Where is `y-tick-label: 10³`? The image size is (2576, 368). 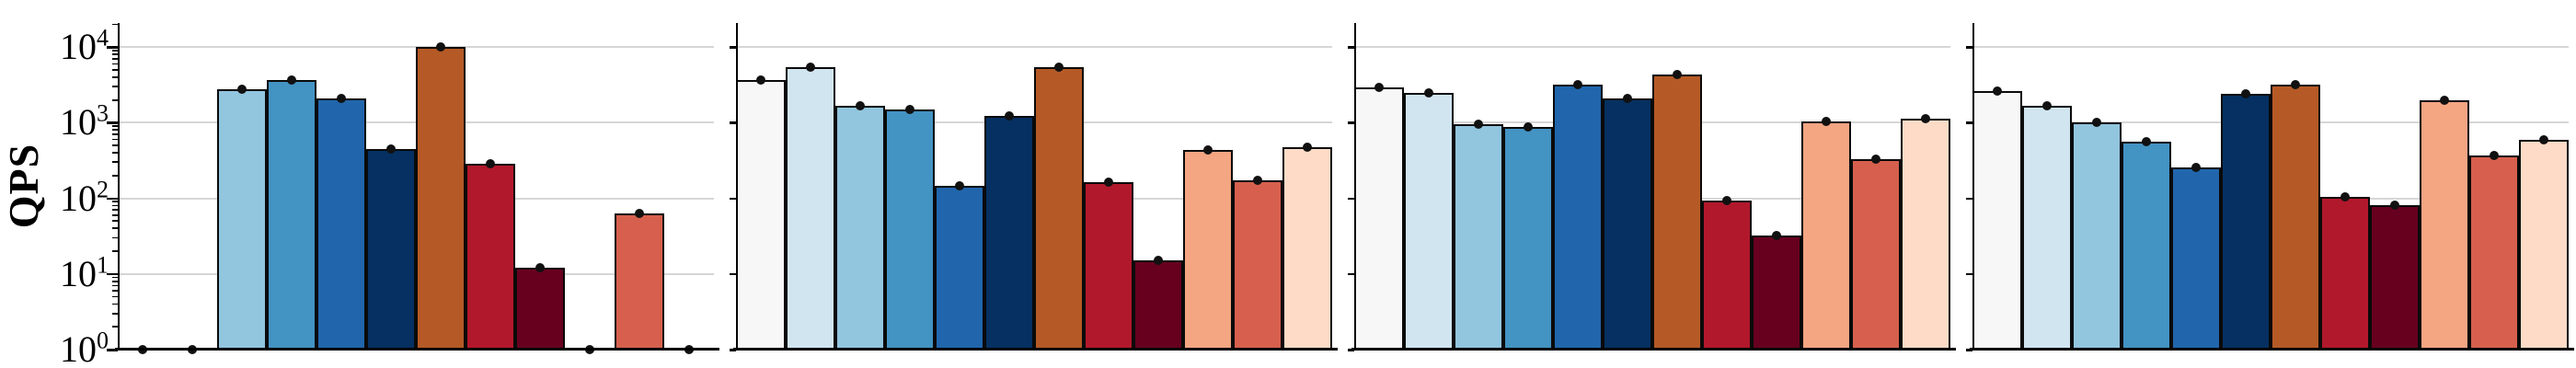 y-tick-label: 10³ is located at coordinates (84, 122).